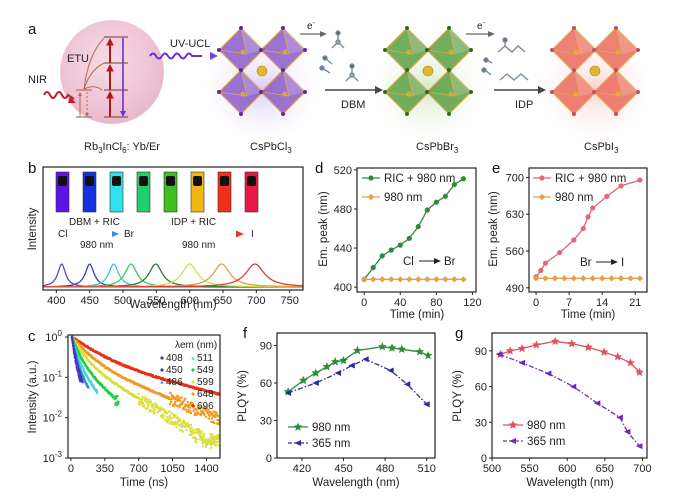  What do you see at coordinates (343, 171) in the screenshot?
I see `d-ytick-label: 520` at bounding box center [343, 171].